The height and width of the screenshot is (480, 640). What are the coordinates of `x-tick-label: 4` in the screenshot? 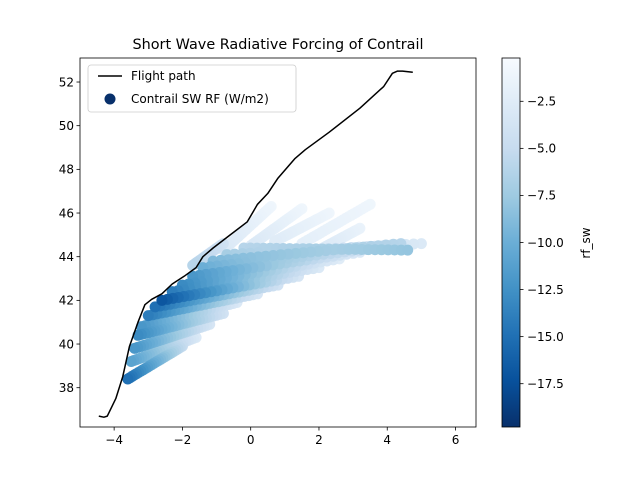 It's located at (387, 440).